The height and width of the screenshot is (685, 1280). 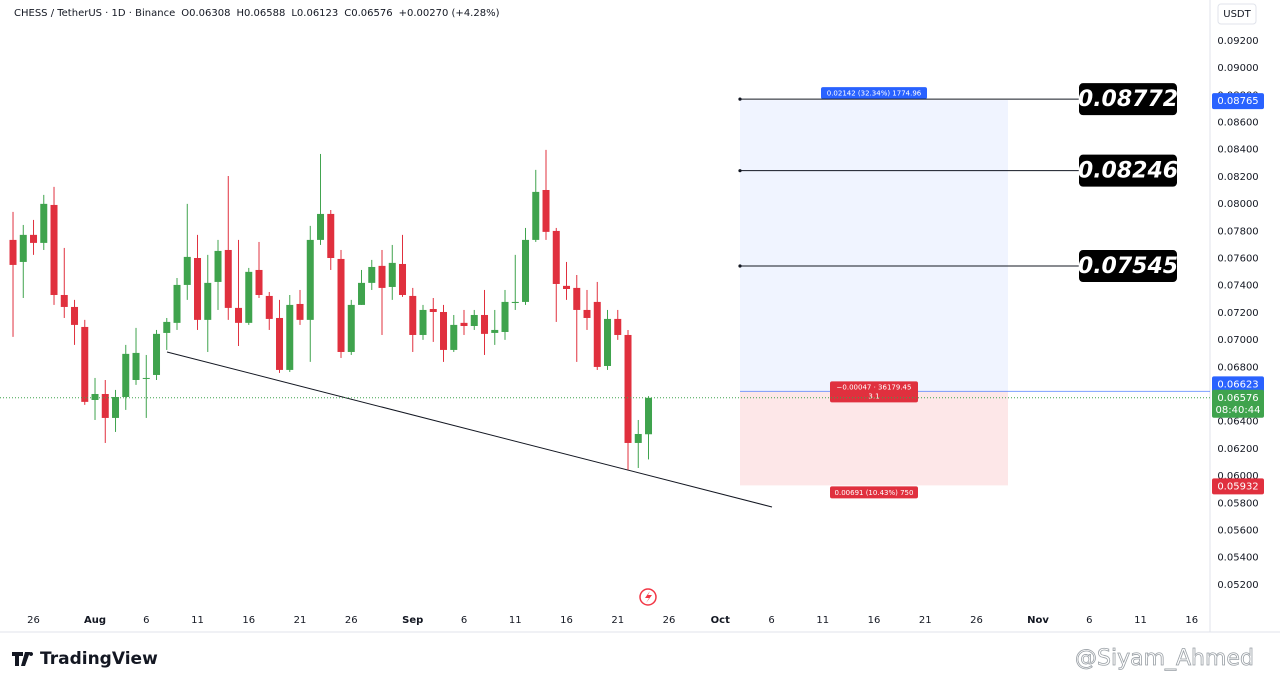 What do you see at coordinates (1238, 486) in the screenshot?
I see `stop-tag` at bounding box center [1238, 486].